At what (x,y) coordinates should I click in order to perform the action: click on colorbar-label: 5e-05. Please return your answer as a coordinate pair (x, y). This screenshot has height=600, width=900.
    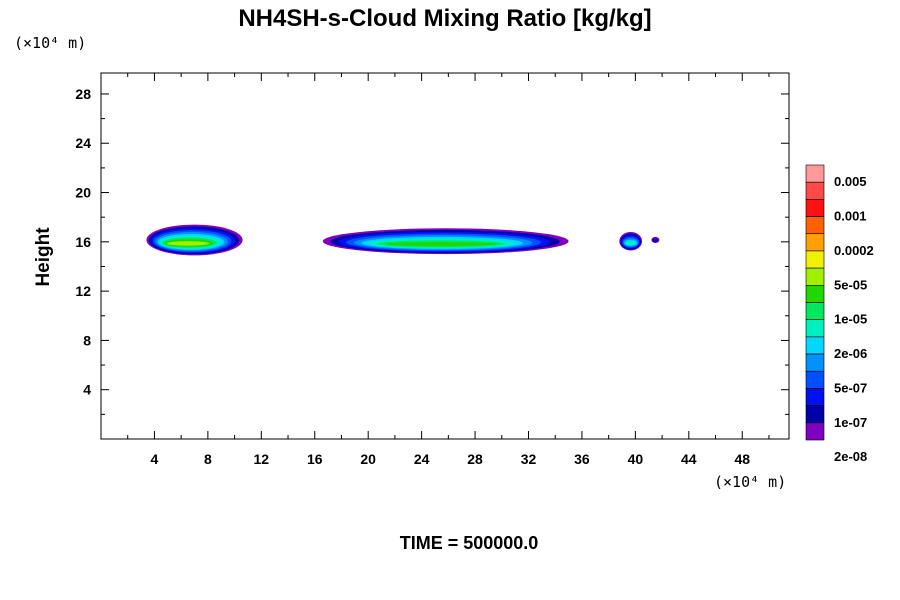
    Looking at the image, I should click on (850, 284).